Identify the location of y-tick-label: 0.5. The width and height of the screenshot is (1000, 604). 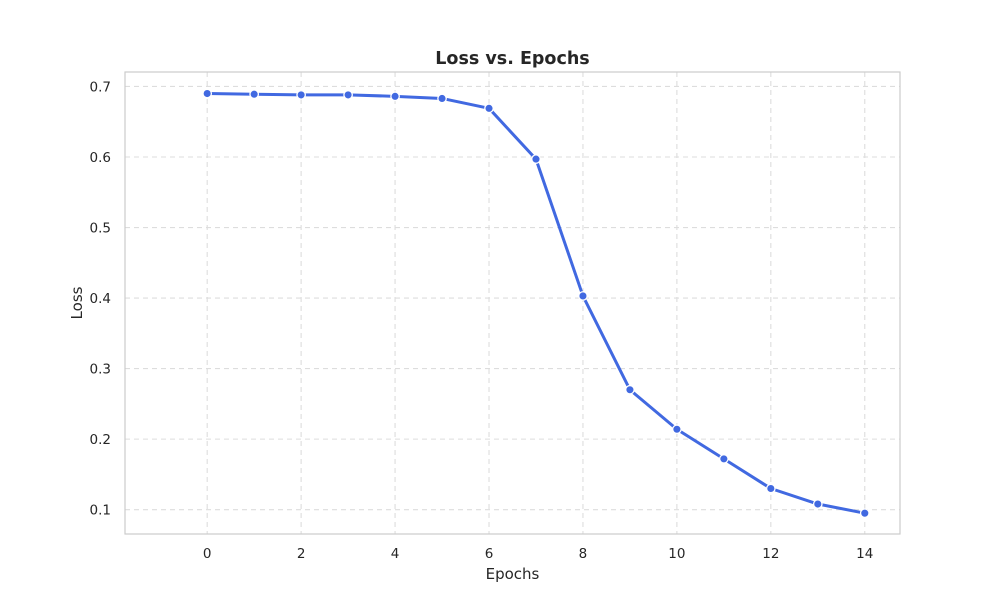
(100, 229).